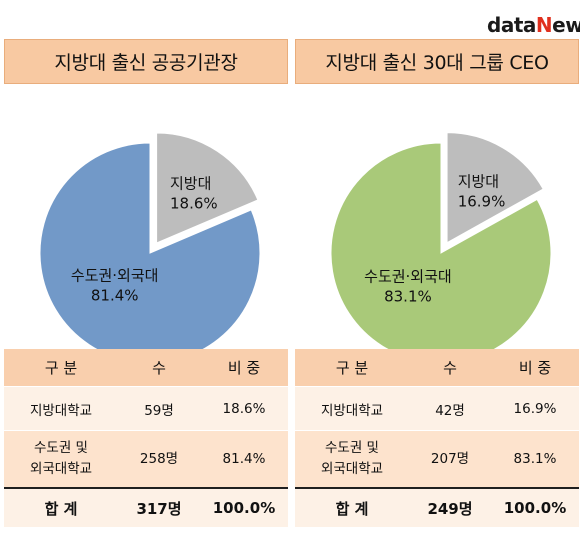 This screenshot has width=580, height=551. I want to click on panel-title: 지방대 출신 30대 그룹 CEO, so click(437, 61).